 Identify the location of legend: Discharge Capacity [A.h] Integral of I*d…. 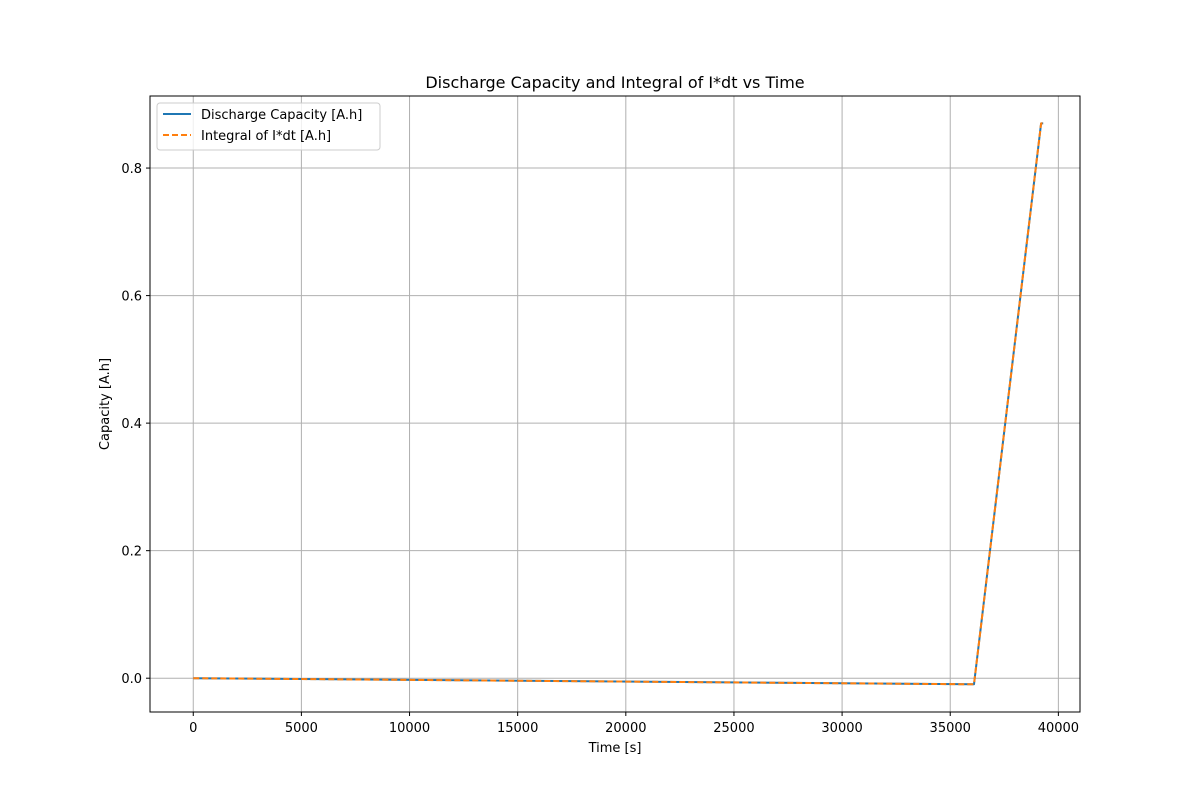
(268, 126).